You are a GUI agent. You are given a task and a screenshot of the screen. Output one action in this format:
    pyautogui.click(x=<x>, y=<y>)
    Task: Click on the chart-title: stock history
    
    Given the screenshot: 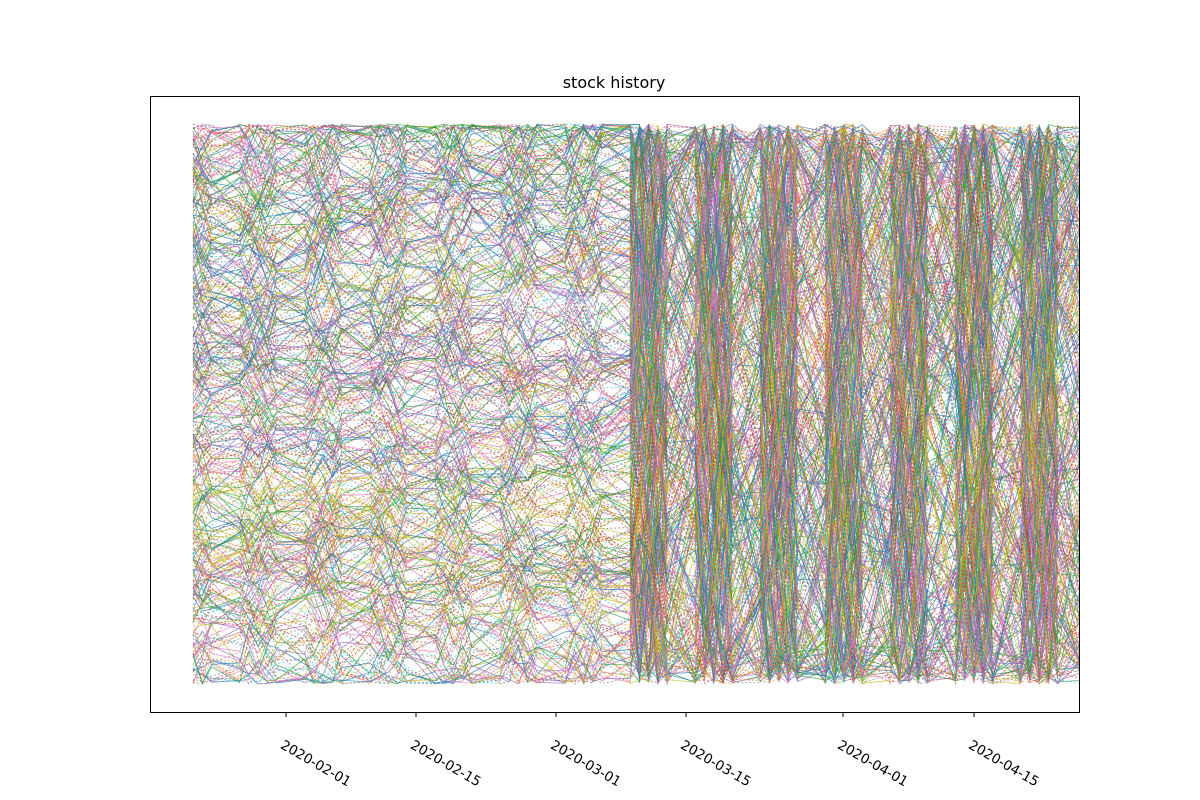 What is the action you would take?
    pyautogui.click(x=614, y=82)
    